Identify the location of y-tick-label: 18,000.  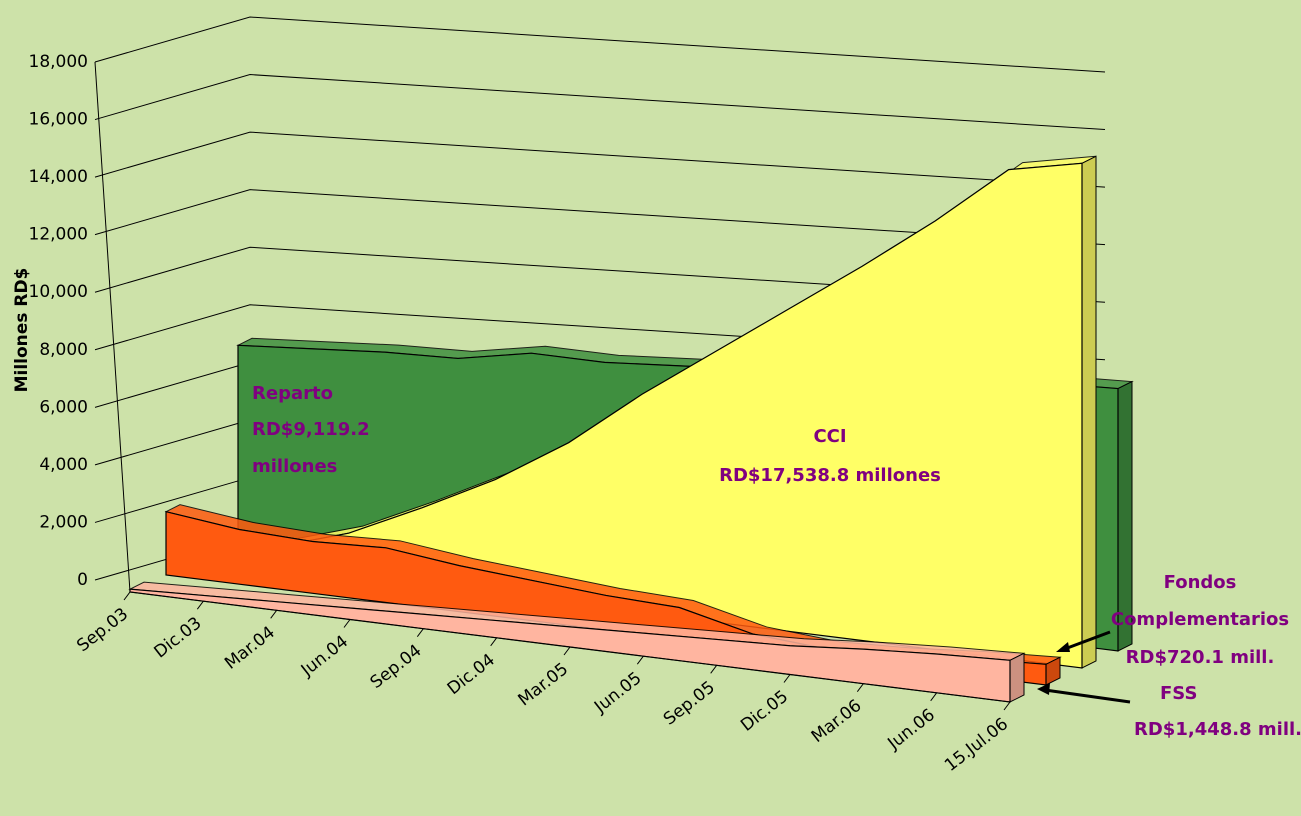
(58, 62).